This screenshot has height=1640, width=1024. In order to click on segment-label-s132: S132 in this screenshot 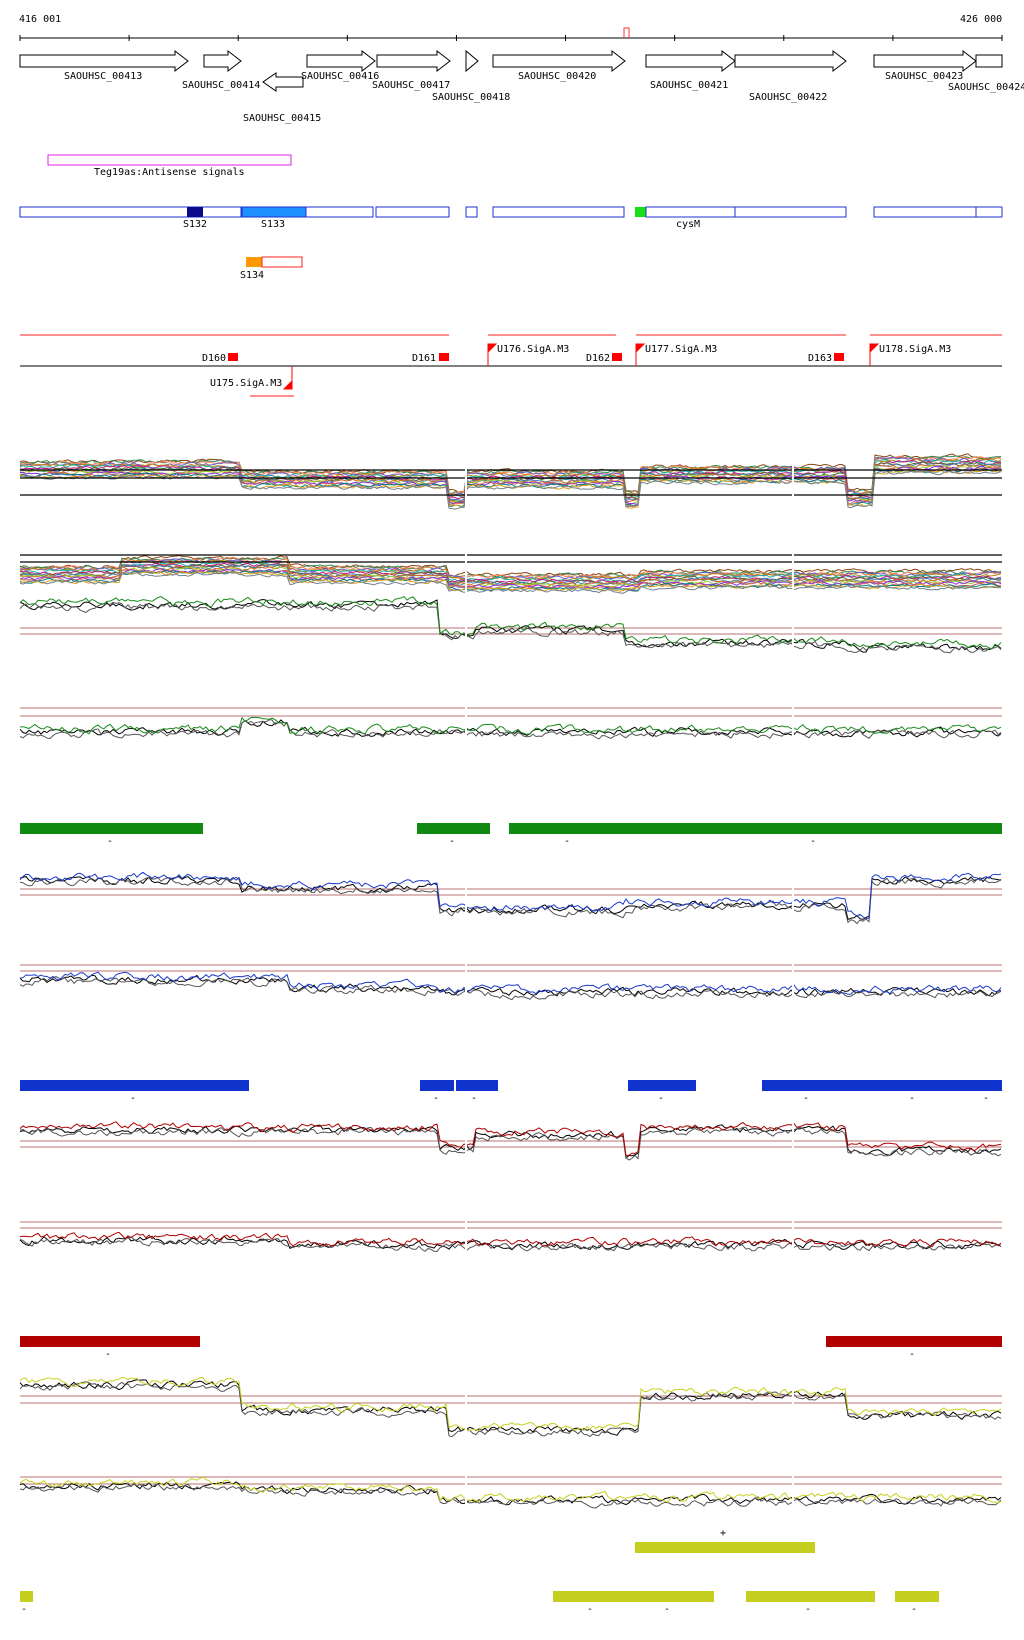, I will do `click(195, 224)`.